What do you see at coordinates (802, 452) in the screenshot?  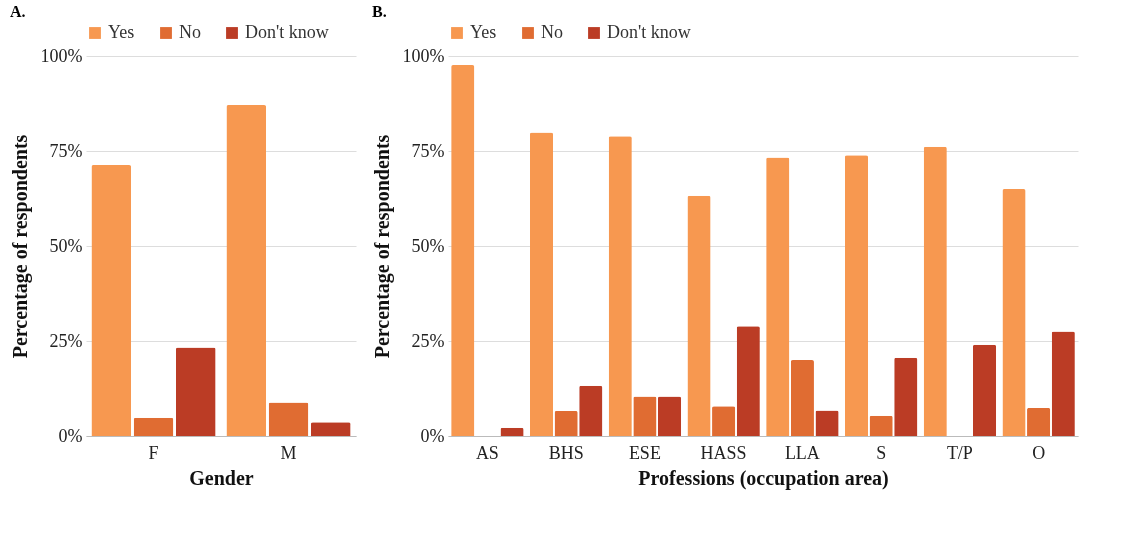 I see `x-tick-label: LLA` at bounding box center [802, 452].